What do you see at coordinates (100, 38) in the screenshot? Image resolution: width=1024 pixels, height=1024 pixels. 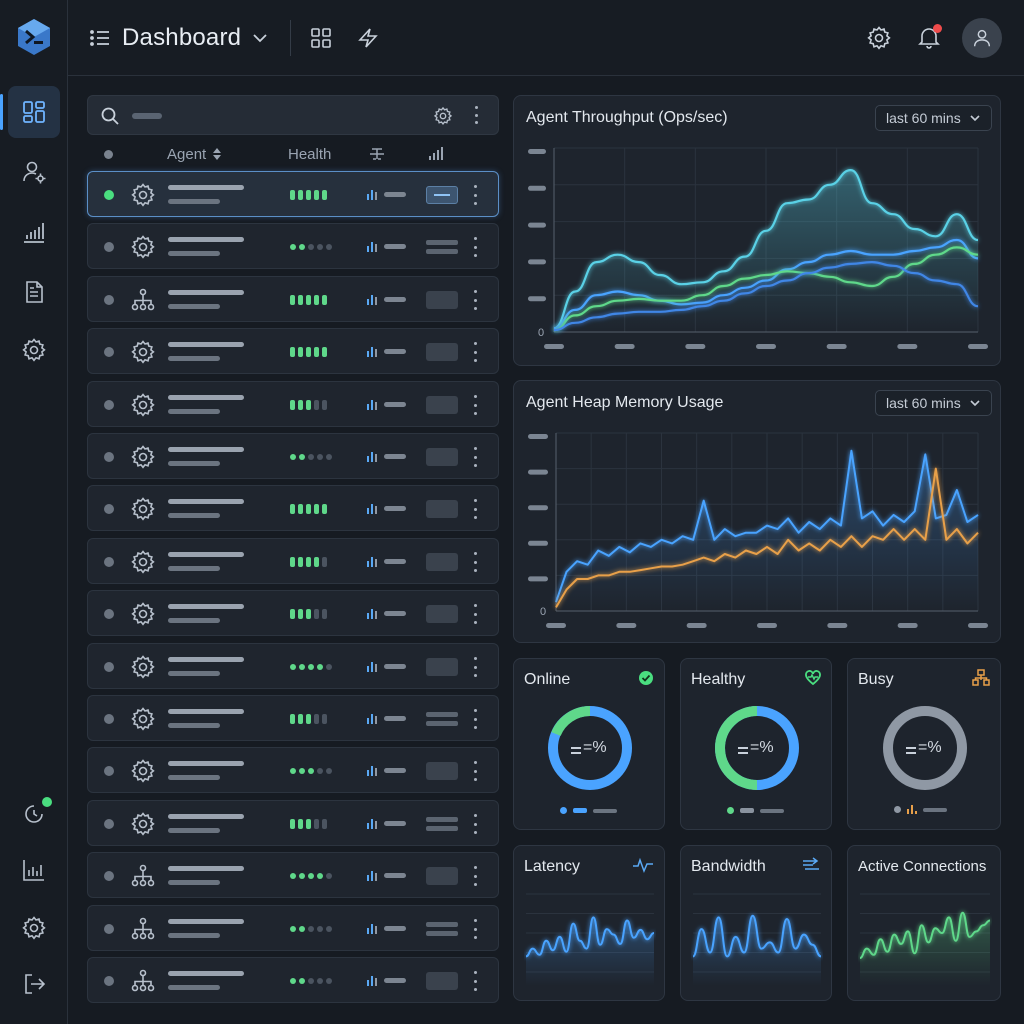 I see `menu-list-icon` at bounding box center [100, 38].